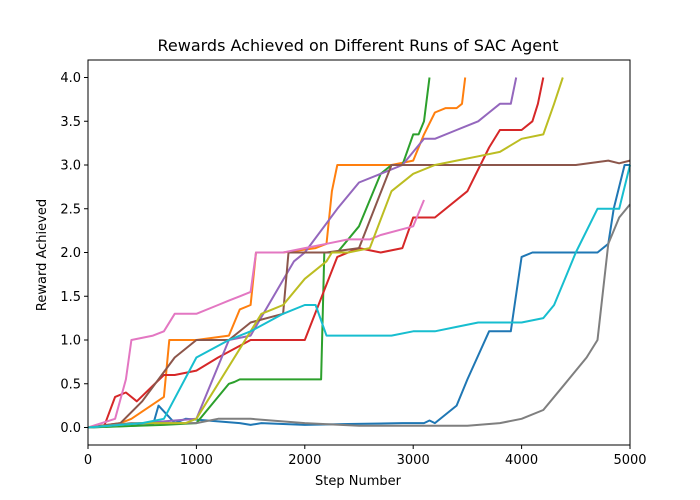 The height and width of the screenshot is (500, 700). What do you see at coordinates (70, 209) in the screenshot?
I see `y-tick-label: 2.5` at bounding box center [70, 209].